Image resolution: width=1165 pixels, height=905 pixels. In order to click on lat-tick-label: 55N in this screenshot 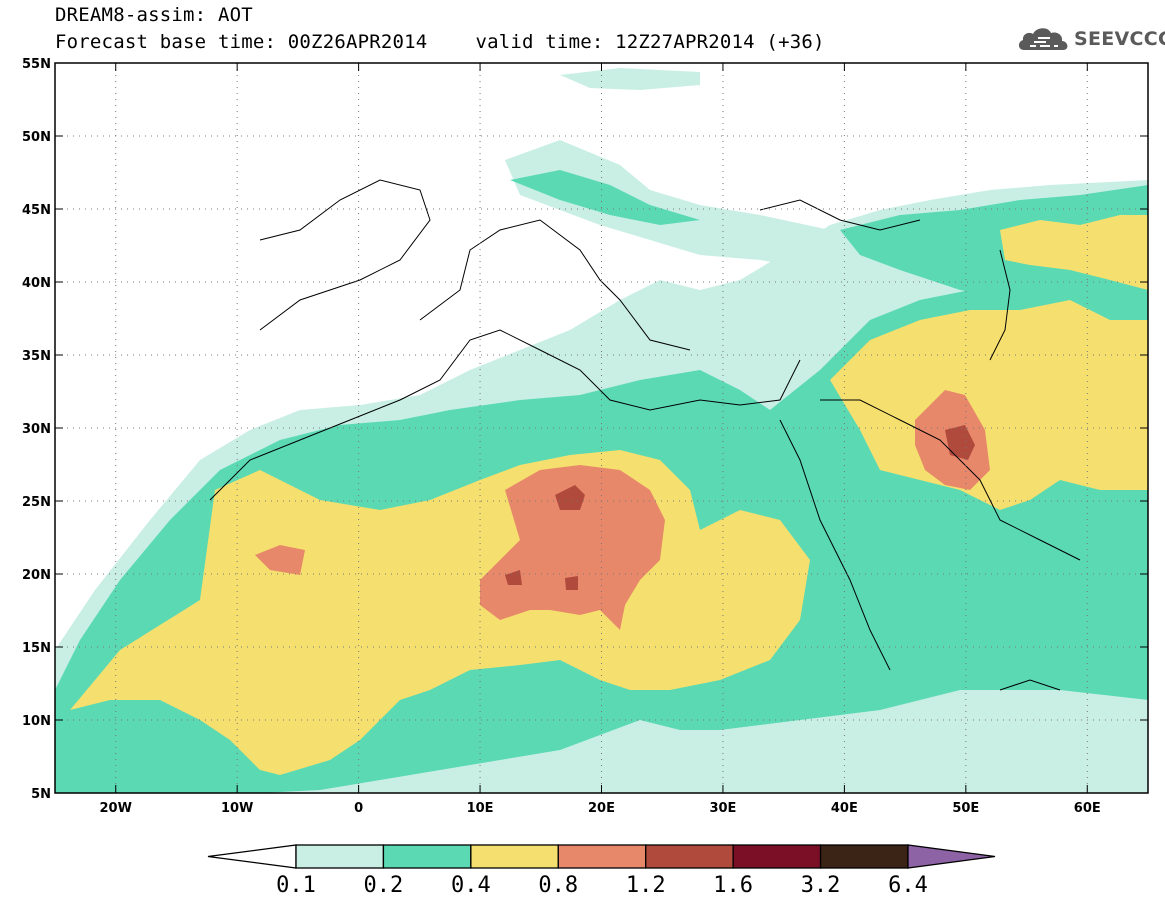, I will do `click(36, 64)`.